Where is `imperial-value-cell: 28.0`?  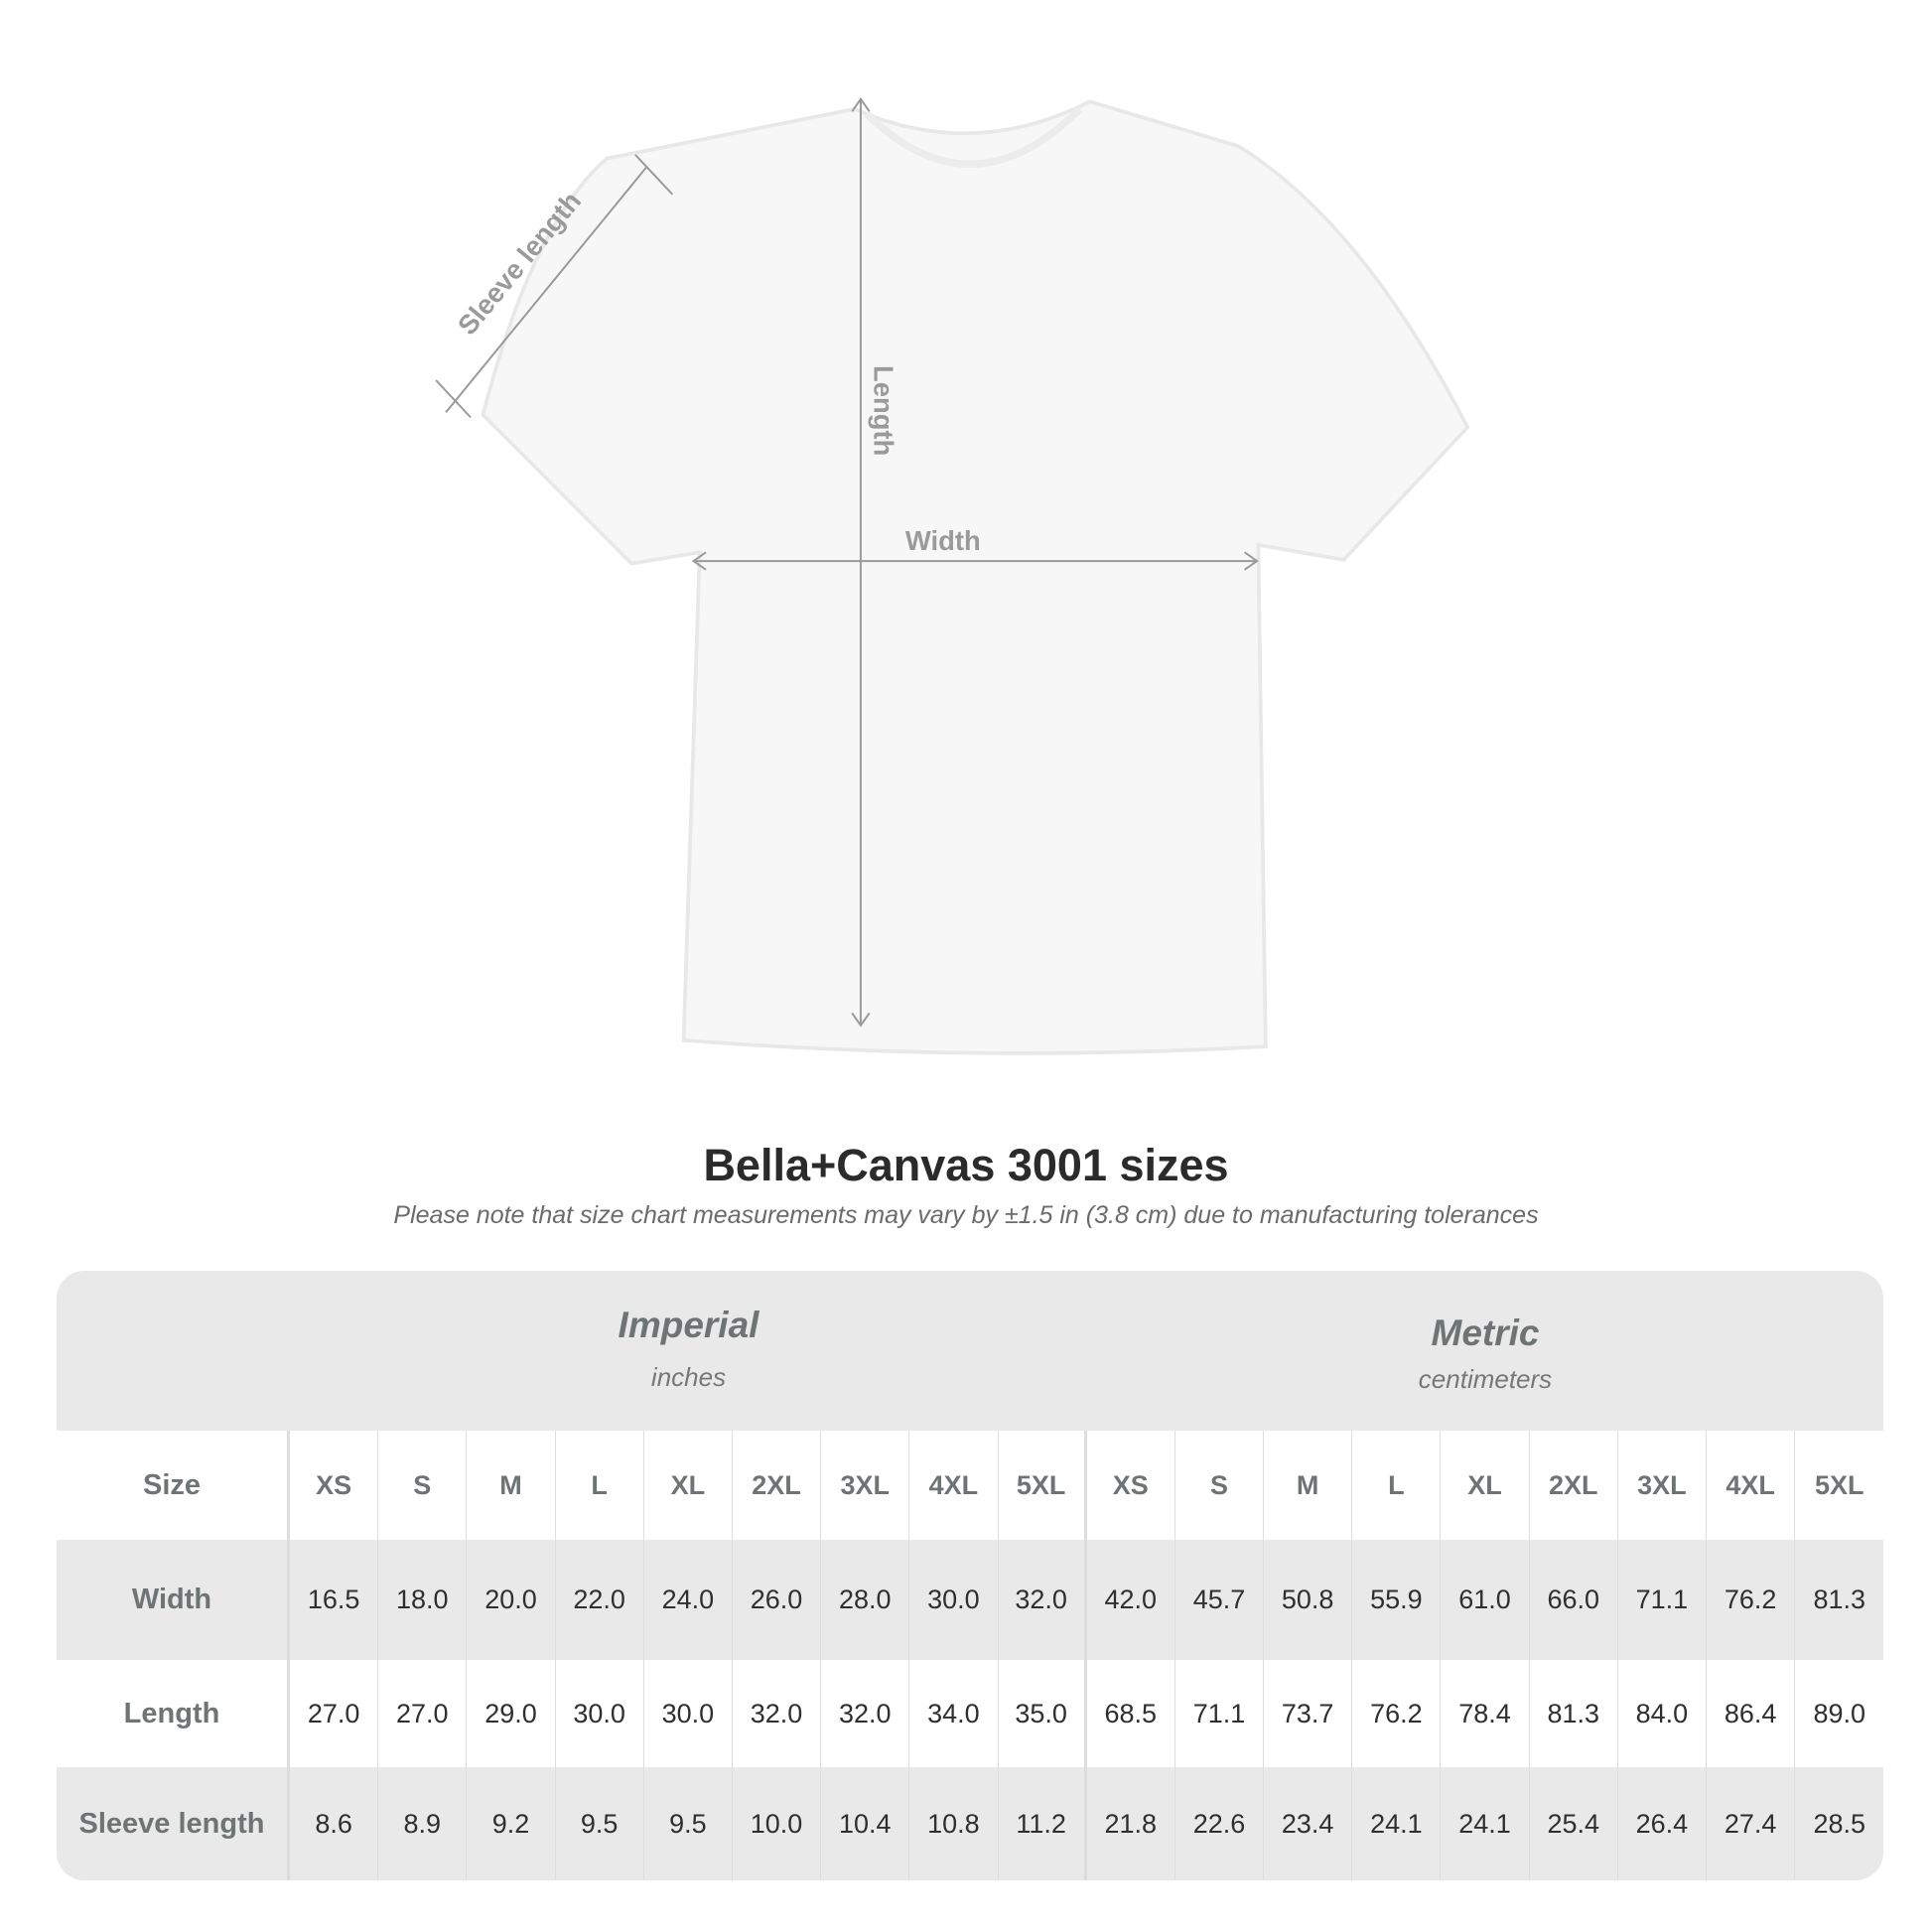 imperial-value-cell: 28.0 is located at coordinates (866, 1600).